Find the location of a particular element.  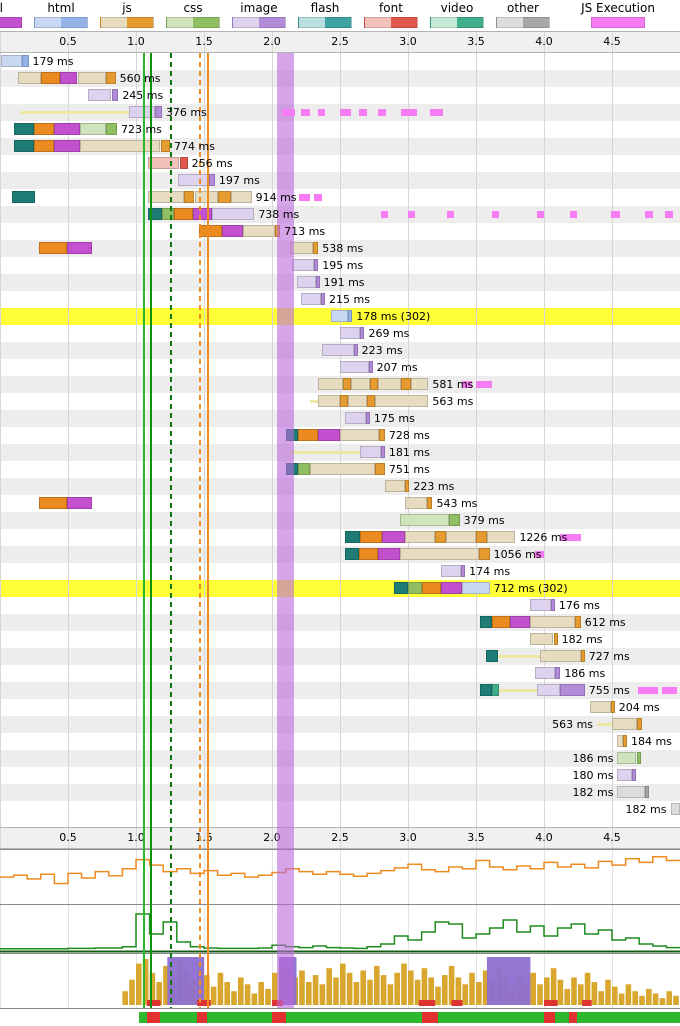

request-row: 215 ms is located at coordinates (340, 299).